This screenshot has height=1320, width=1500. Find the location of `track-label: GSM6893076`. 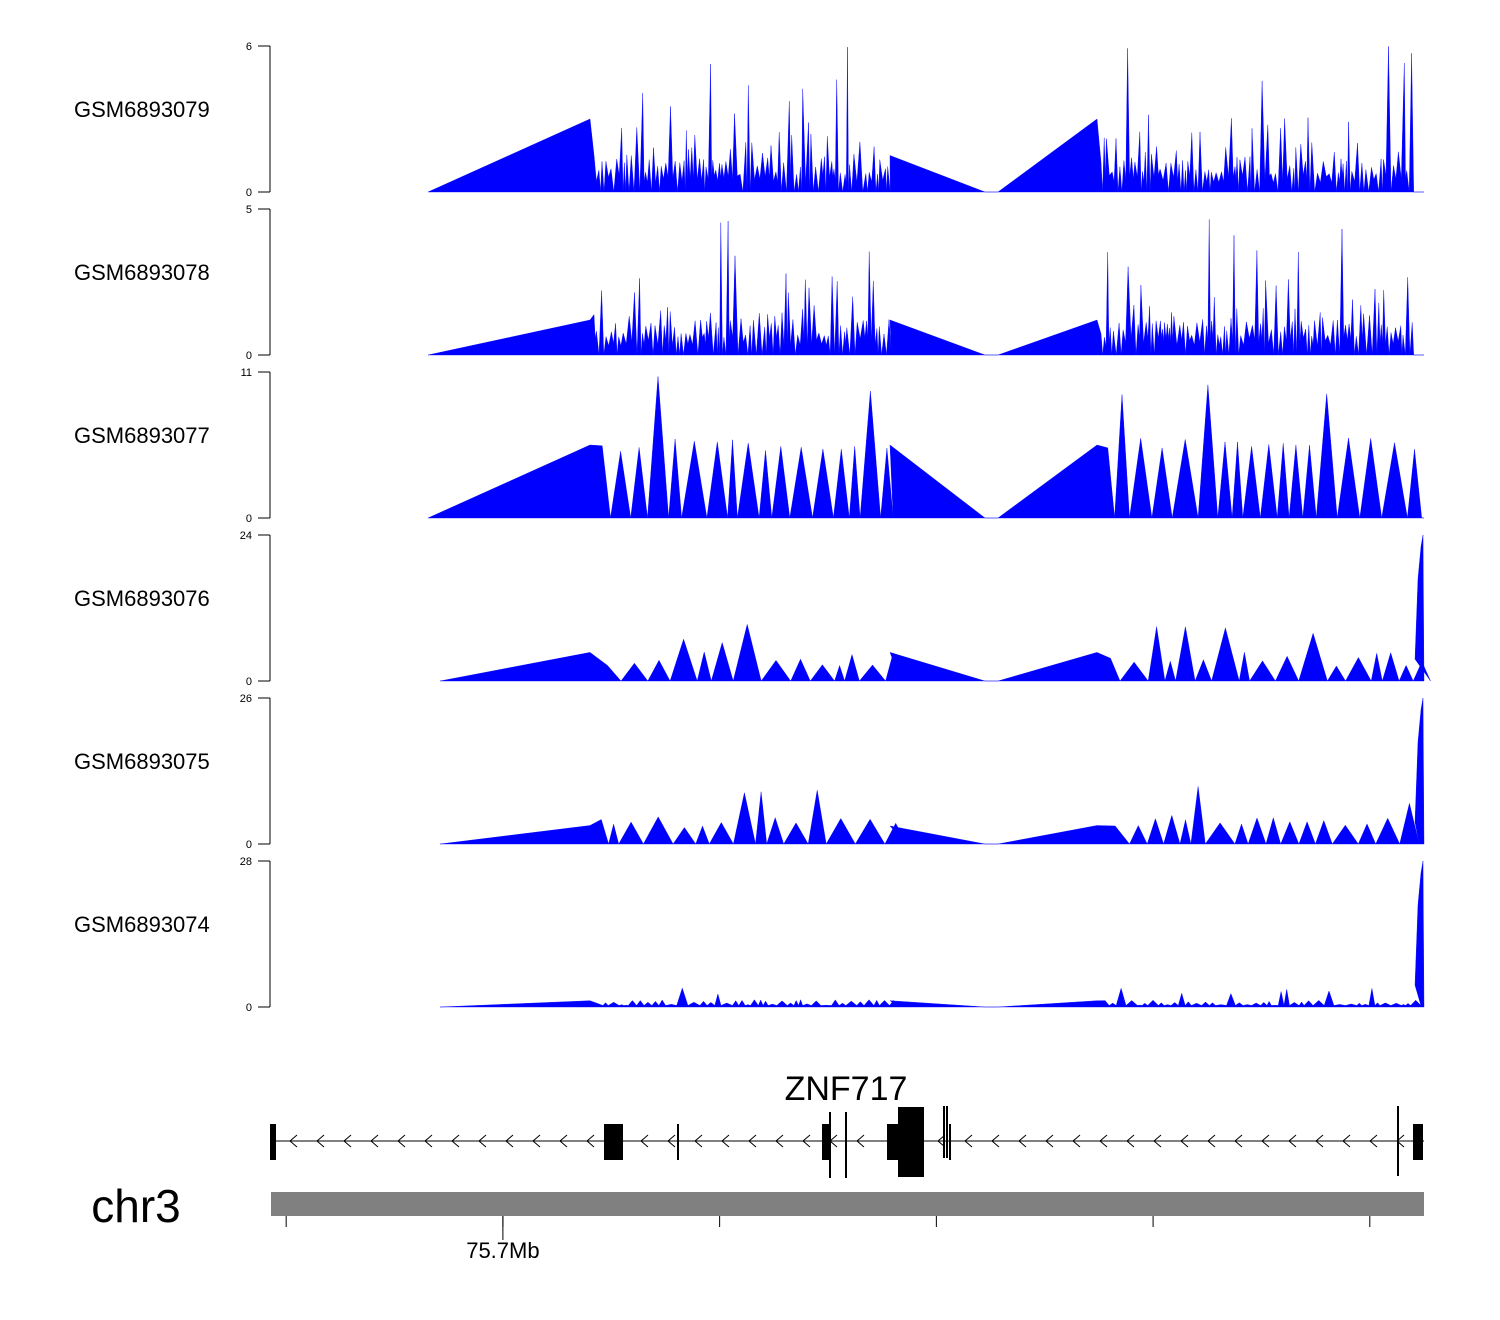

track-label: GSM6893076 is located at coordinates (142, 598).